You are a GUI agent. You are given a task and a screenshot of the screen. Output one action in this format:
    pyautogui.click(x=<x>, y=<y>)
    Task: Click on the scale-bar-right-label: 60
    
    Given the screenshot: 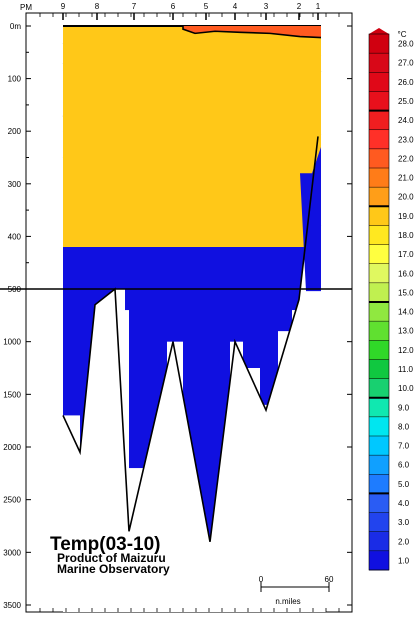 What is the action you would take?
    pyautogui.click(x=329, y=579)
    